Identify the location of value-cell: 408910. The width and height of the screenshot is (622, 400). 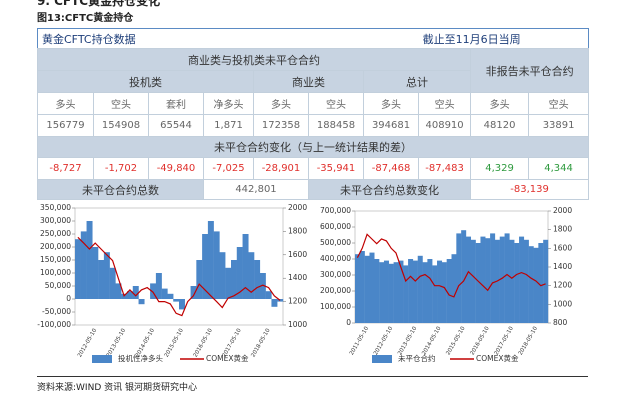
(445, 125).